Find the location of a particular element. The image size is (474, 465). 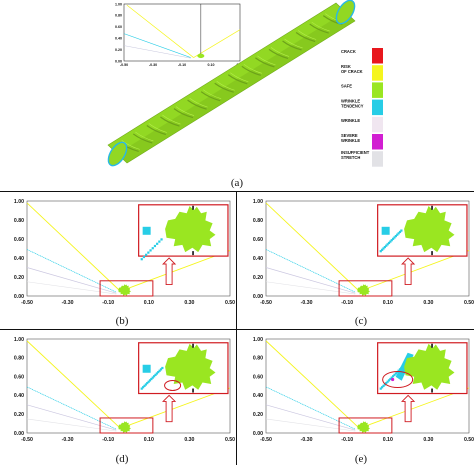

legend-label: STRETCH is located at coordinates (350, 157).